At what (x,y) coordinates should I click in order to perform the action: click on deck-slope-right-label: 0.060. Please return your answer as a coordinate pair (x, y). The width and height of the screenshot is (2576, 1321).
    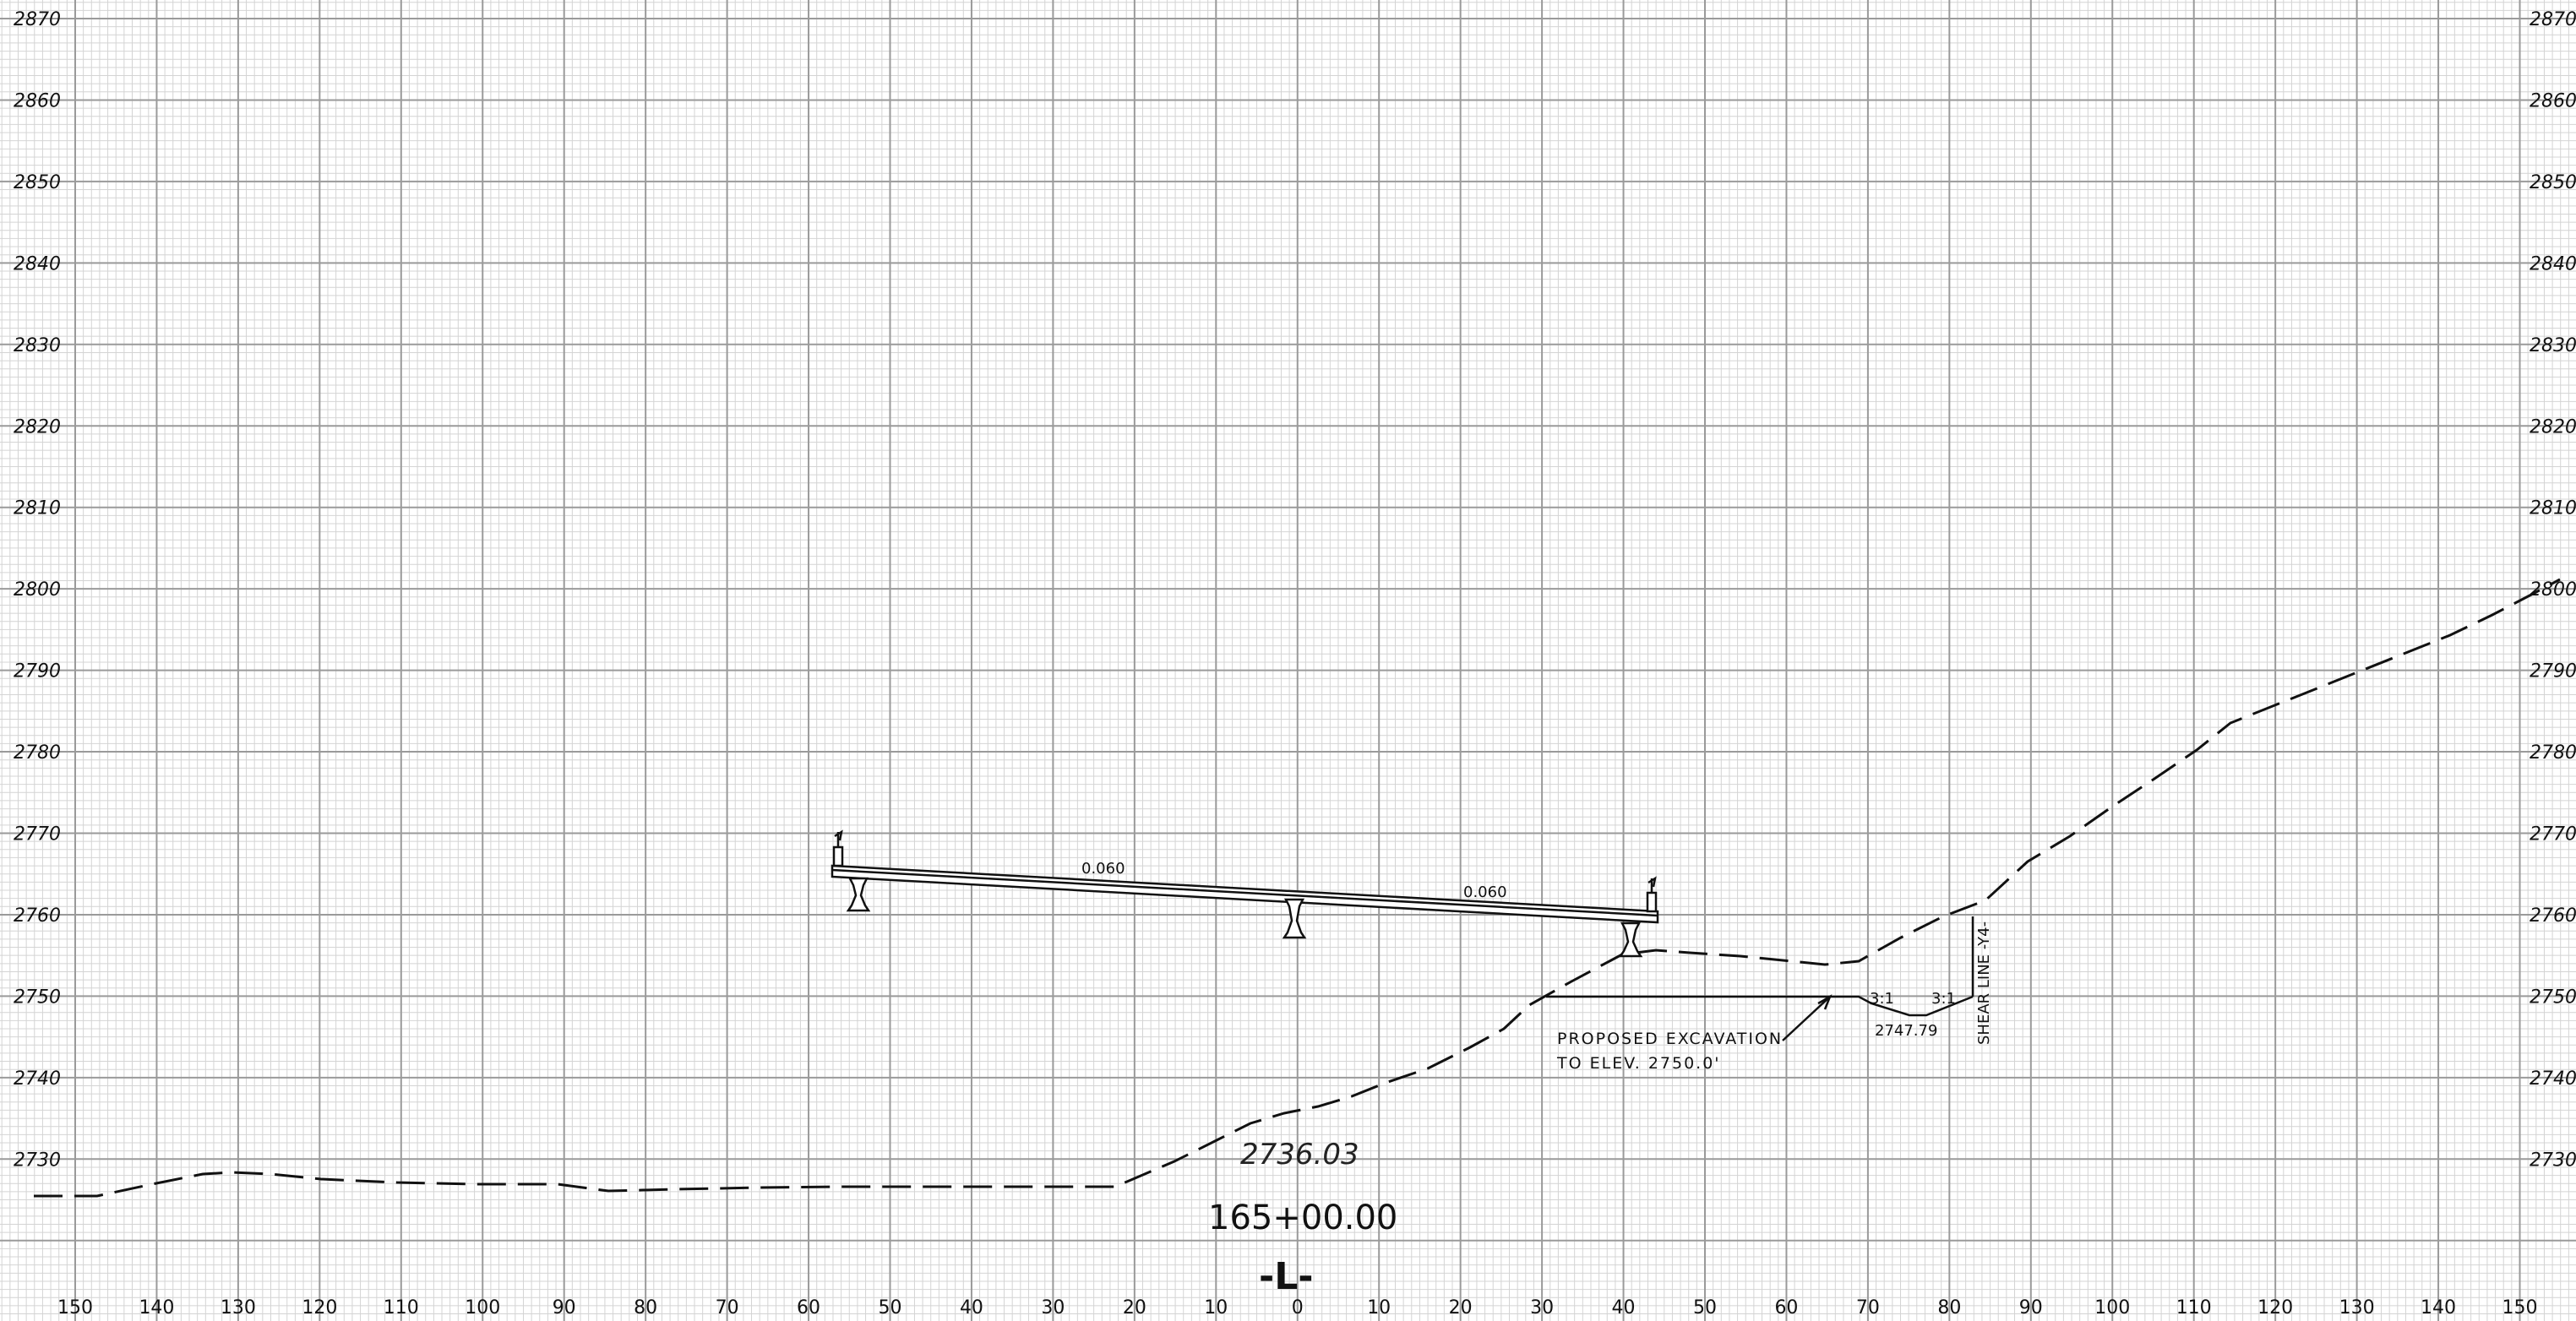
    Looking at the image, I should click on (1485, 892).